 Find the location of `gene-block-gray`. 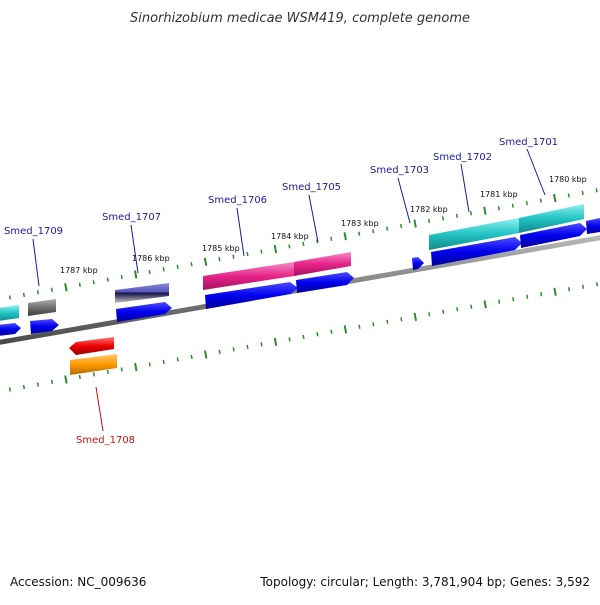

gene-block-gray is located at coordinates (42, 307).